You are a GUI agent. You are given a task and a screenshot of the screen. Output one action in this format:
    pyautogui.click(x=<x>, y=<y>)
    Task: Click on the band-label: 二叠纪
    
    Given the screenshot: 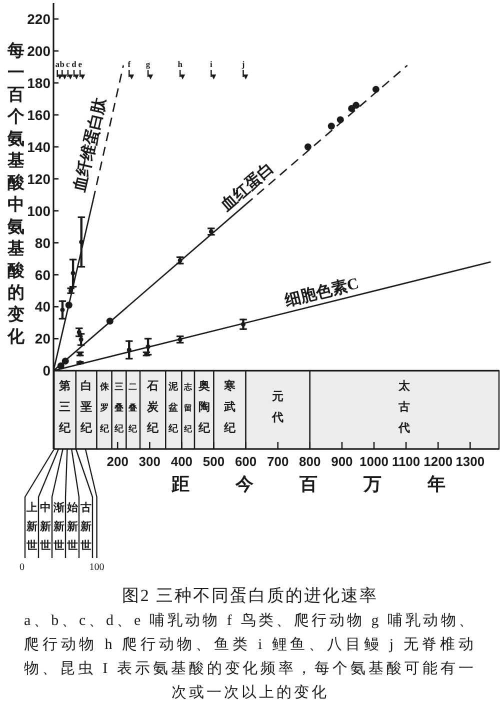 What is the action you would take?
    pyautogui.click(x=133, y=408)
    